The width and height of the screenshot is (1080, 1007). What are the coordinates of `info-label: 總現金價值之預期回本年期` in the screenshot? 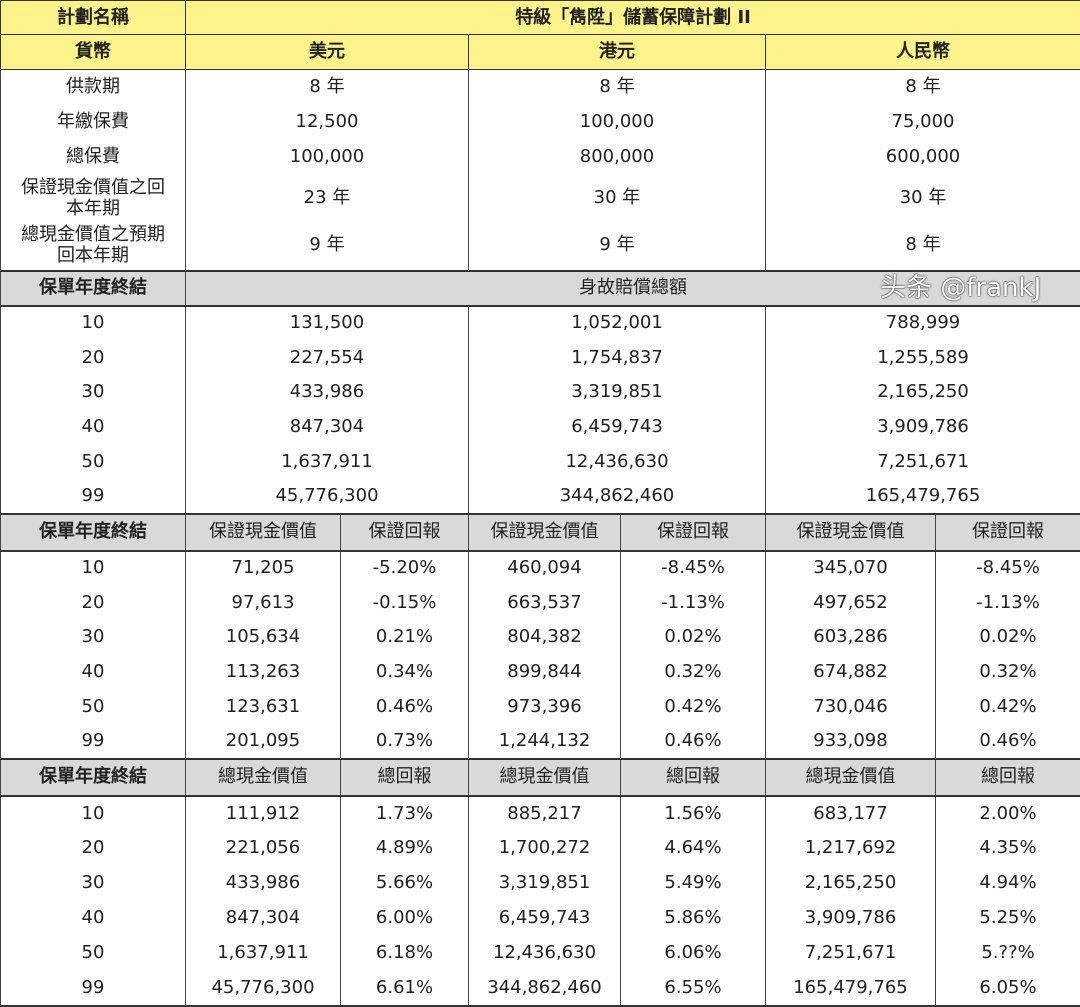 It's located at (93, 246).